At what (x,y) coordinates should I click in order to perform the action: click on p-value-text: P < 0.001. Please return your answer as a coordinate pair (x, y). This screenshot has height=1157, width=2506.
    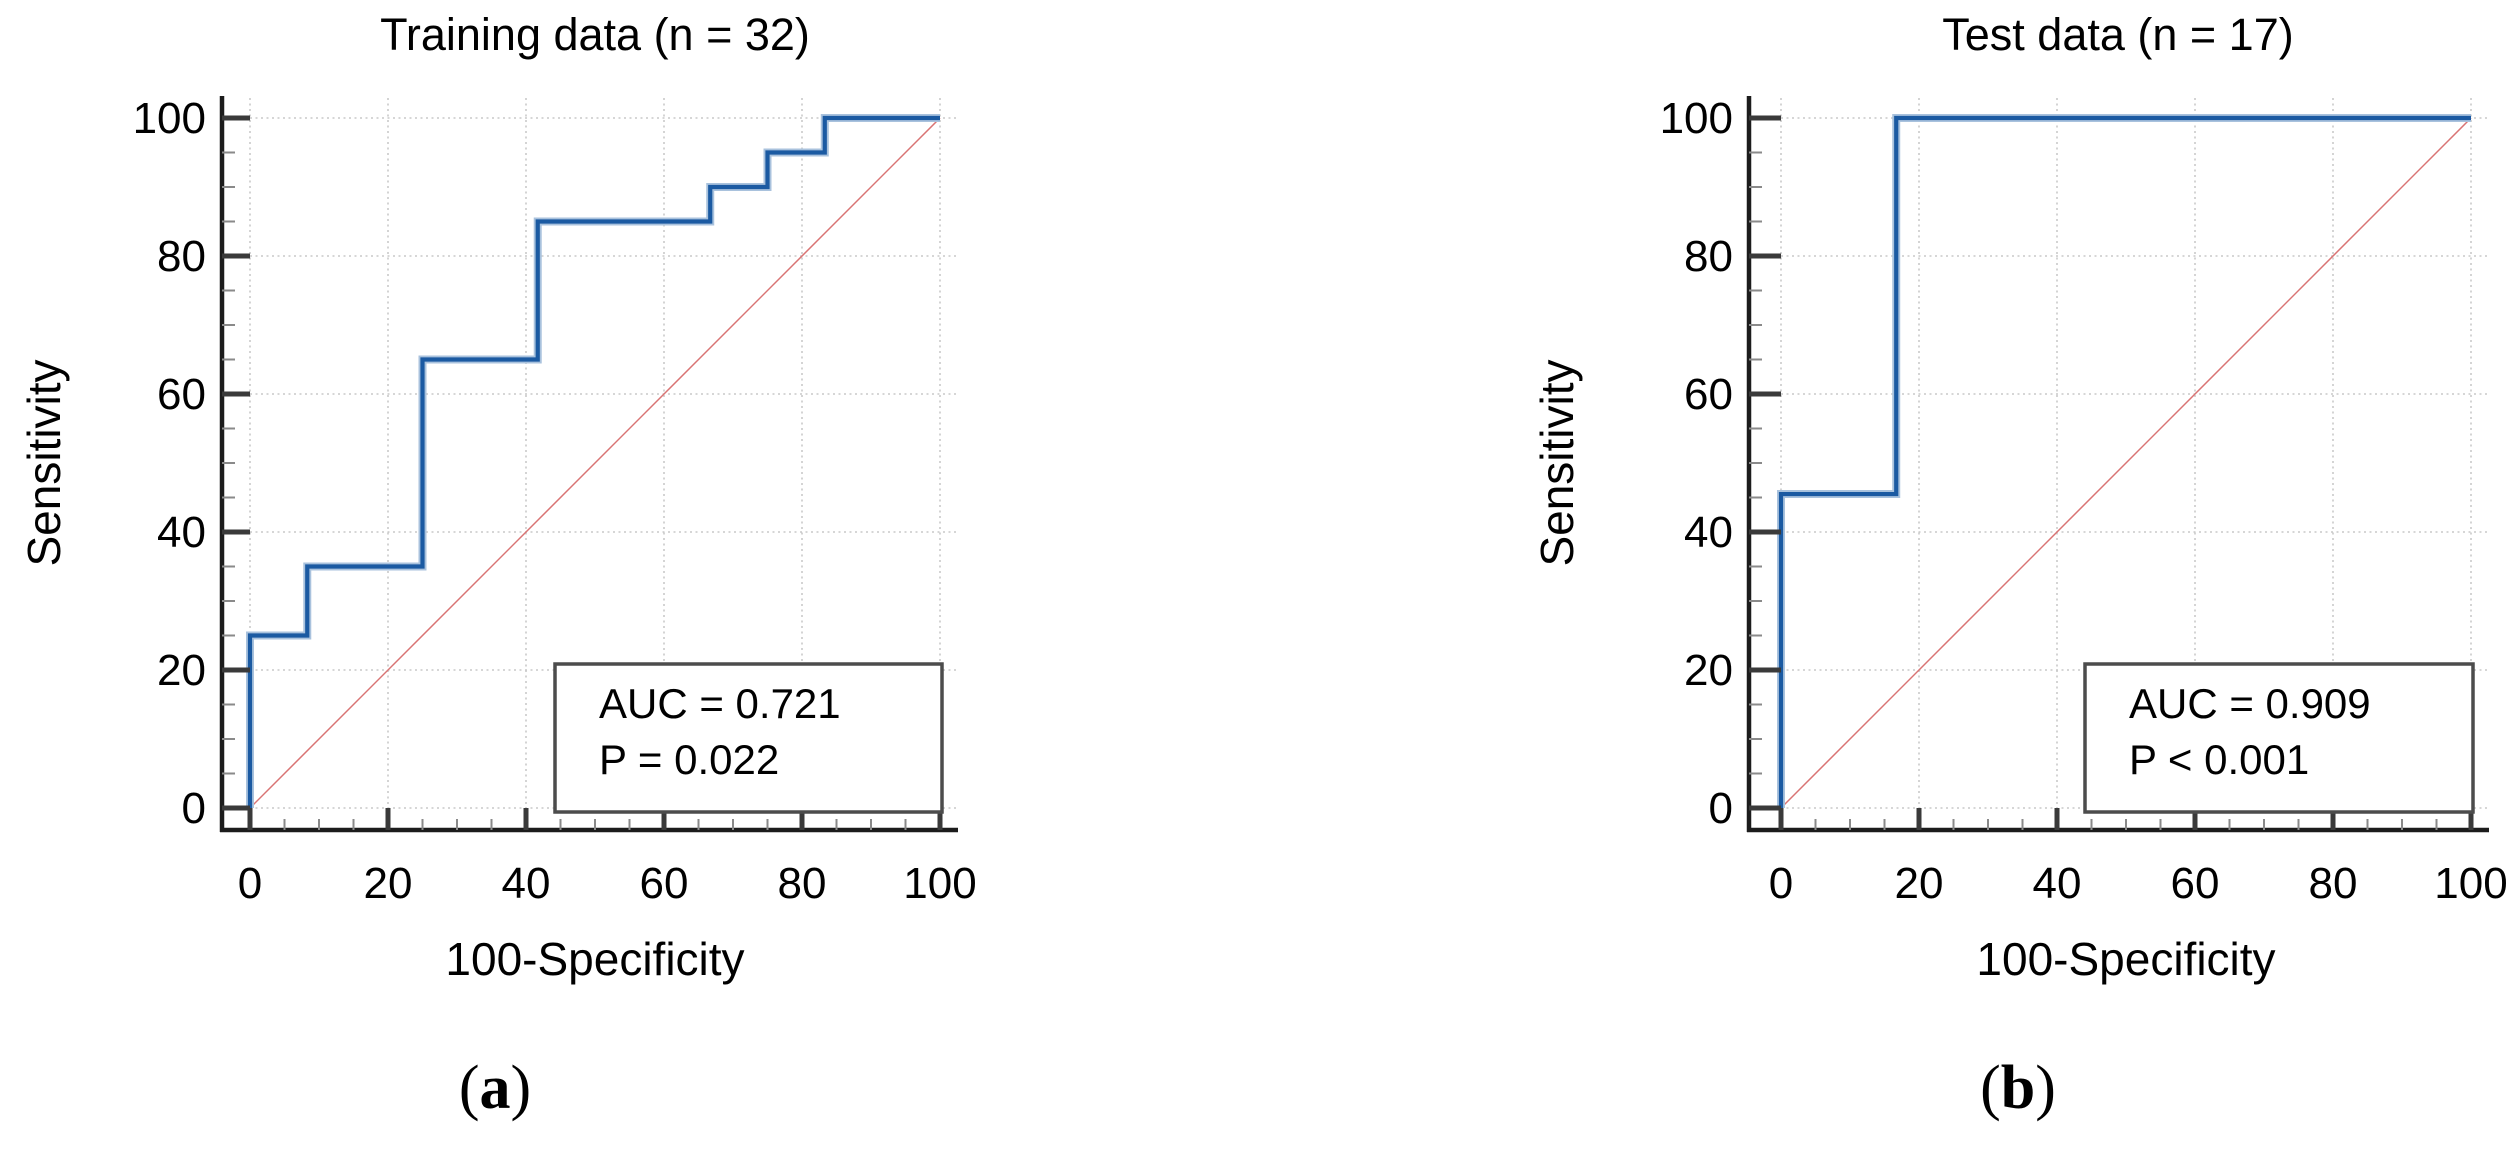
    Looking at the image, I should click on (2219, 759).